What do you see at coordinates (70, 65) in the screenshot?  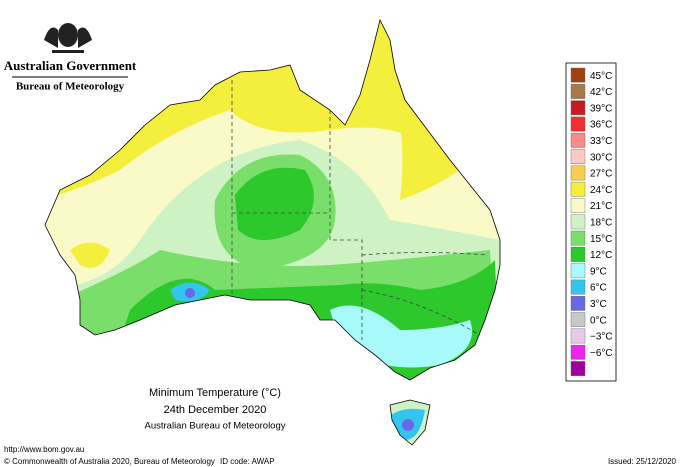 I see `government-name: Australian Government` at bounding box center [70, 65].